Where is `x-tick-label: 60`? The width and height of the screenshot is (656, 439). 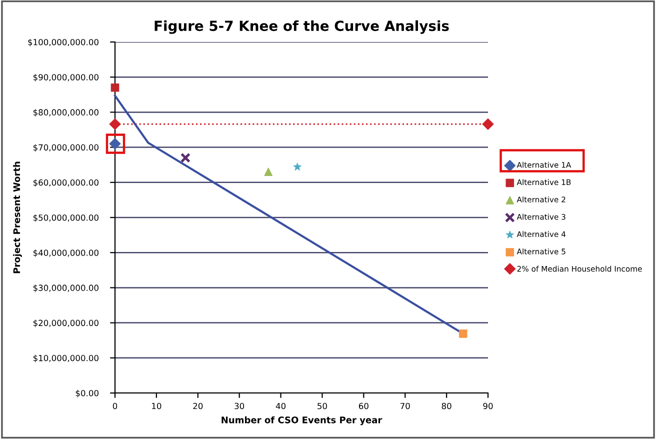
x-tick-label: 60 is located at coordinates (363, 406).